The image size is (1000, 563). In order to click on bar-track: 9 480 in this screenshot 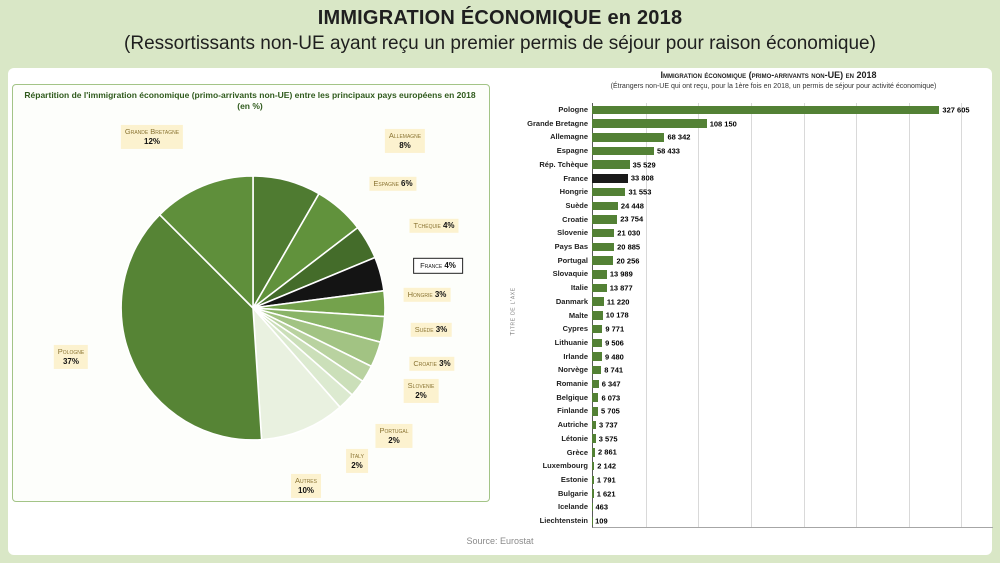, I will do `click(793, 357)`.